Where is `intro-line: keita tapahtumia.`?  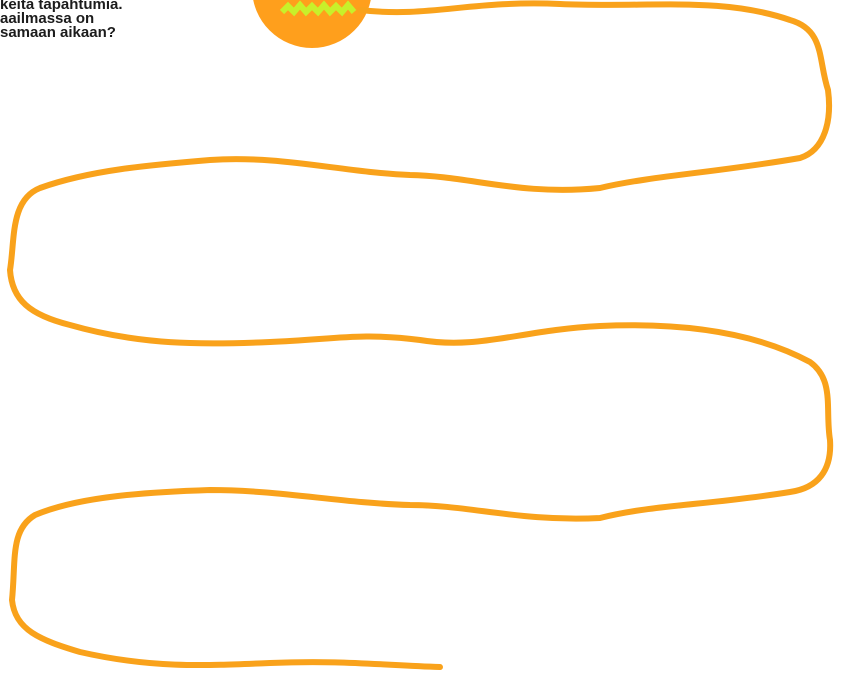 intro-line: keita tapahtumia. is located at coordinates (61, 6).